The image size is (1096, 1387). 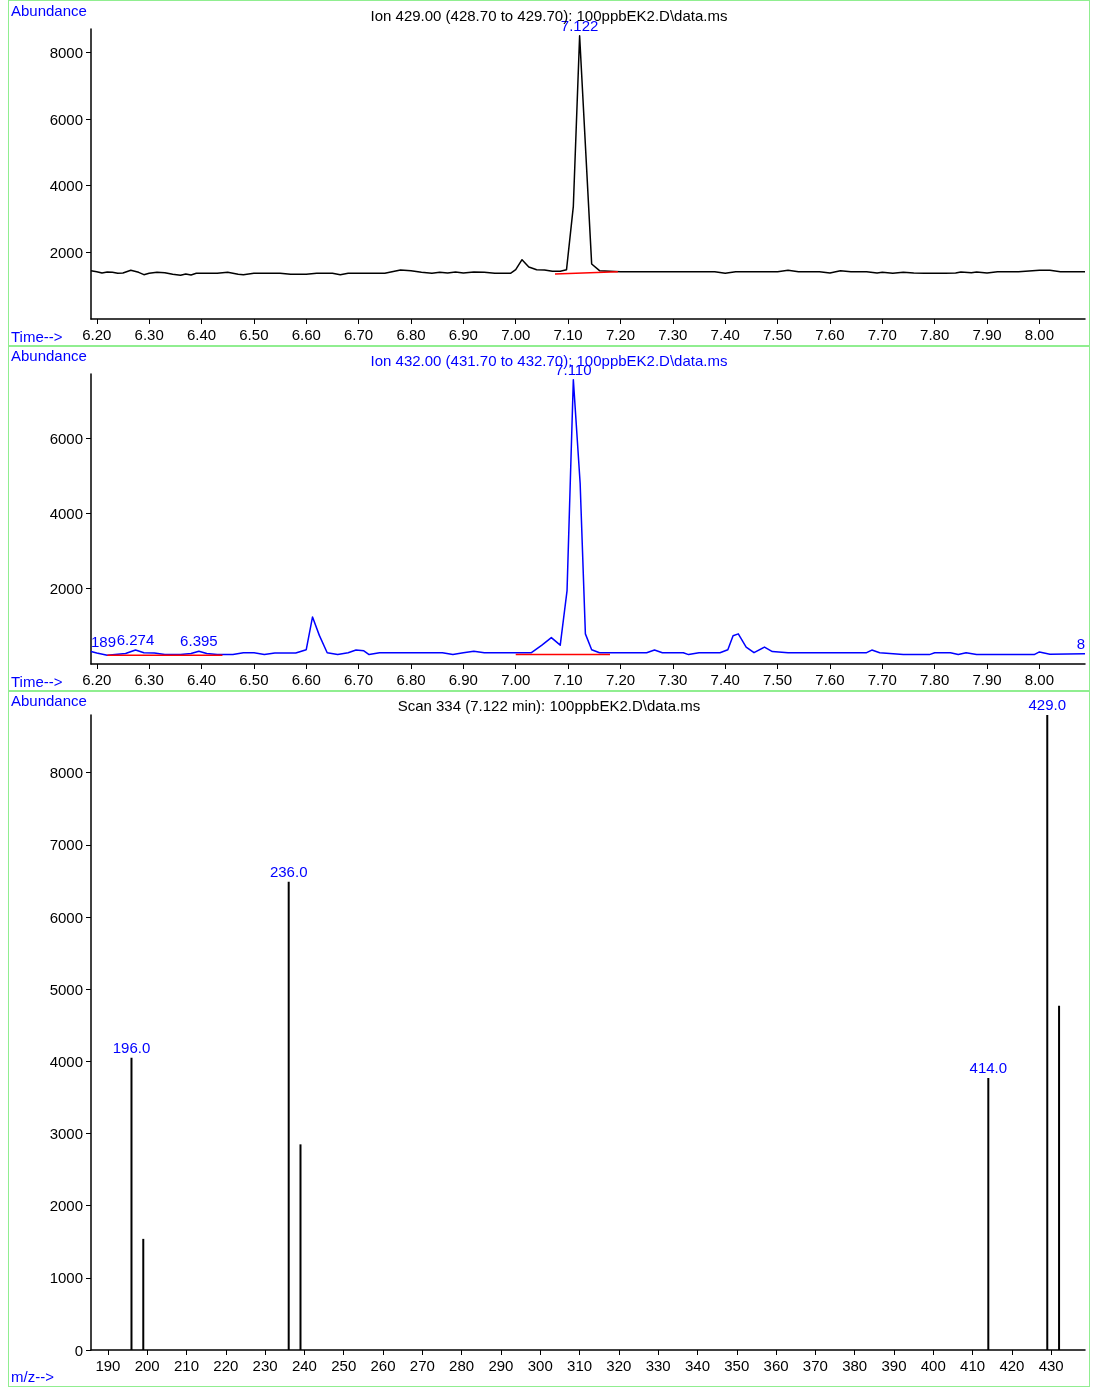 I want to click on x-tick-label: 310, so click(x=580, y=1365).